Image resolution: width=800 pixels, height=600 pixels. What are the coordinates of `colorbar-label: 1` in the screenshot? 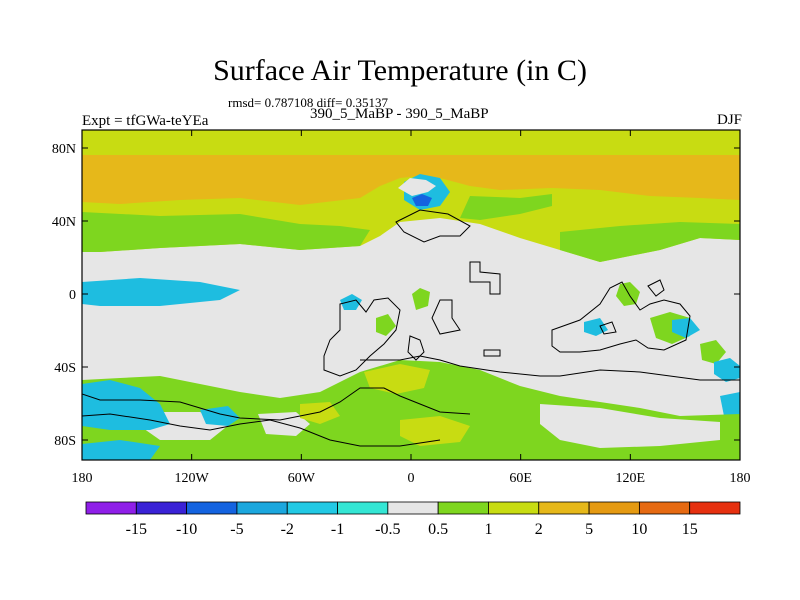 It's located at (488, 529).